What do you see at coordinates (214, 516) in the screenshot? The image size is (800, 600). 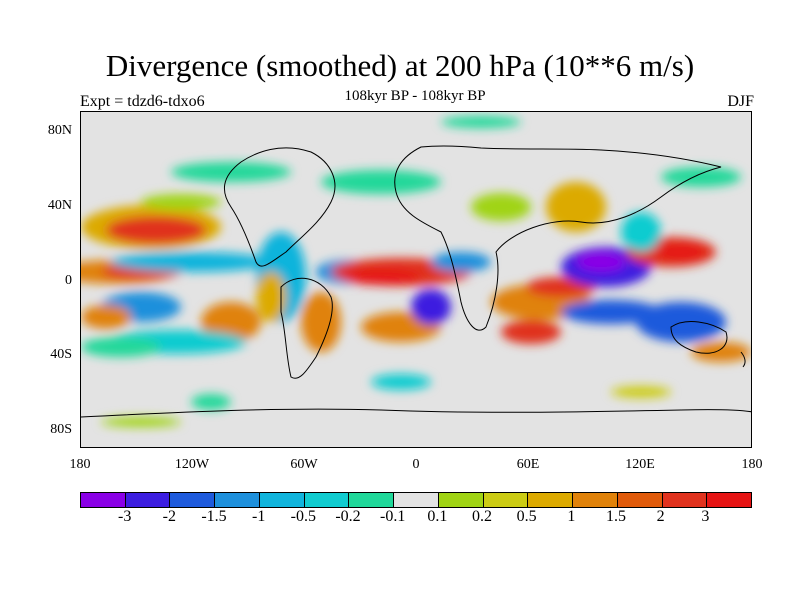 I see `colorbar-label: -1.5` at bounding box center [214, 516].